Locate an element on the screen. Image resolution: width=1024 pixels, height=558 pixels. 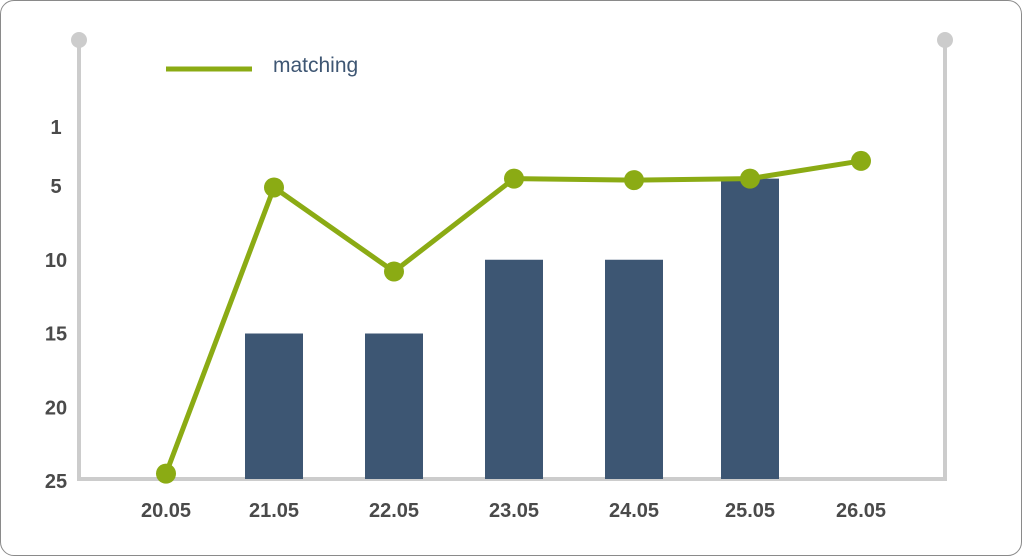
point-21.05 is located at coordinates (274, 187).